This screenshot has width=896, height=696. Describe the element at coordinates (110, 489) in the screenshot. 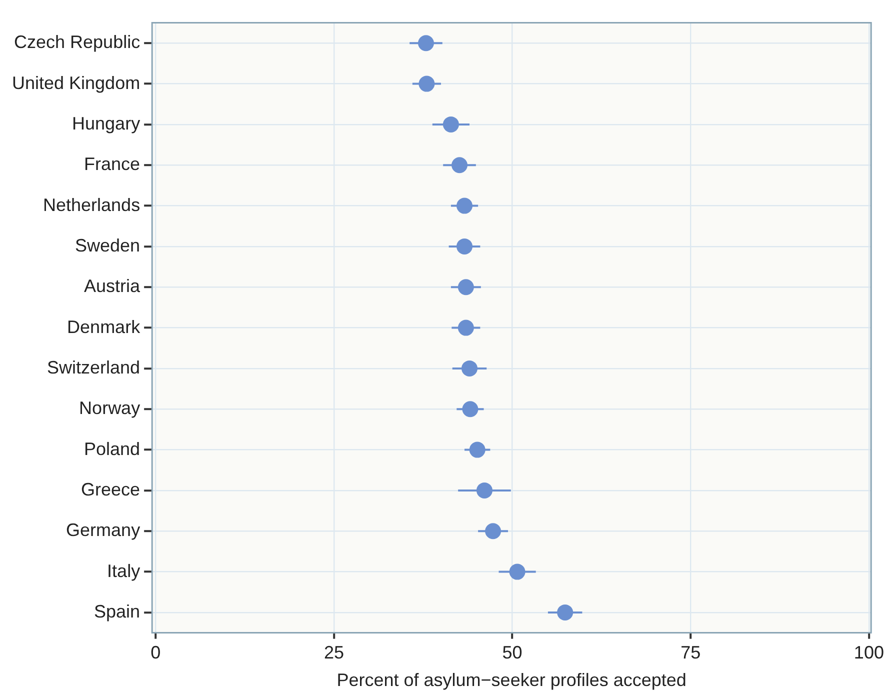

I see `y-tick-label: Greece` at that location.